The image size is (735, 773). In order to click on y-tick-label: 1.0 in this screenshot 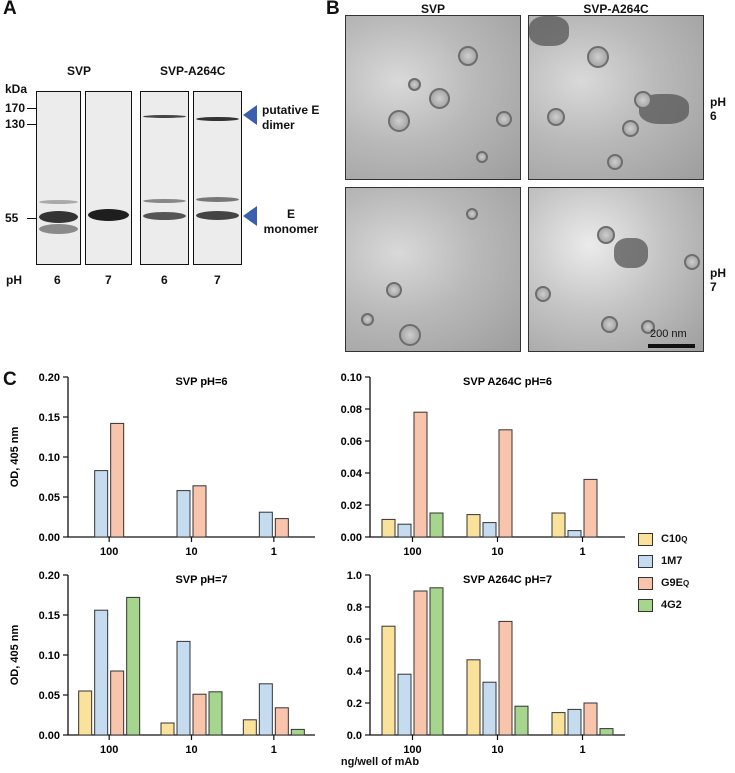, I will do `click(354, 576)`.